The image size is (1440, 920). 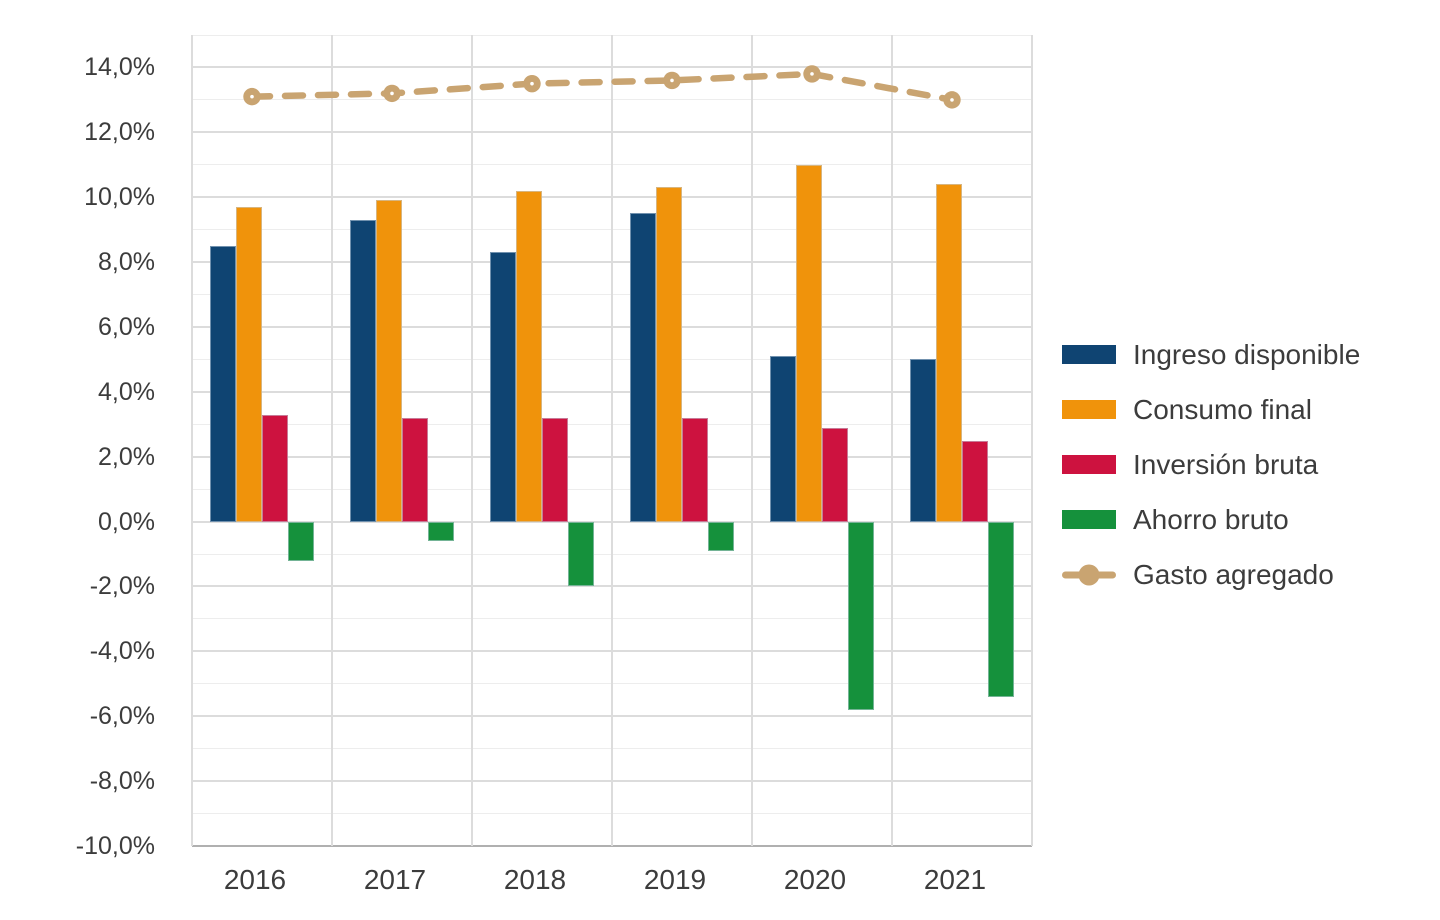 What do you see at coordinates (126, 521) in the screenshot?
I see `y-tick-label-0: 0,0%` at bounding box center [126, 521].